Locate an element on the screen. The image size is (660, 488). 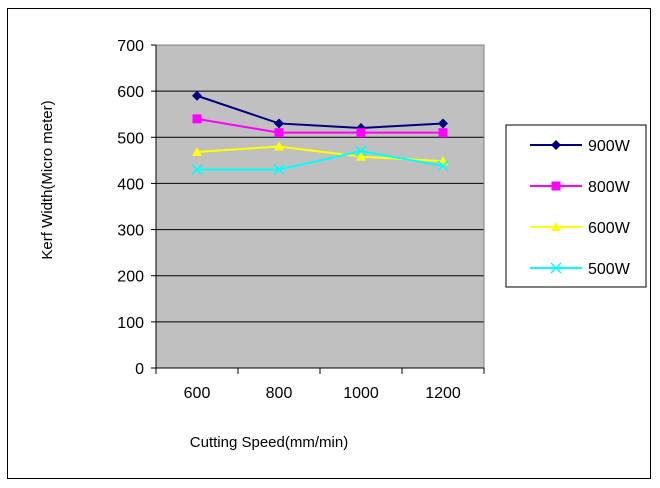
legend-box is located at coordinates (576, 206).